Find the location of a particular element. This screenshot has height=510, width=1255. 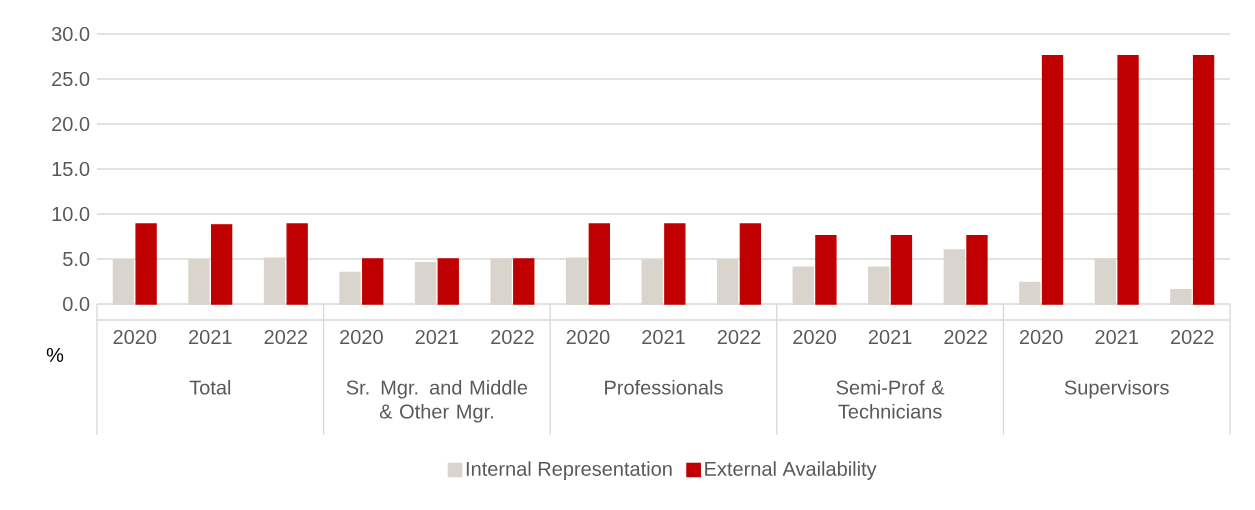

text: Semi-Prof & Technicians is located at coordinates (890, 399).